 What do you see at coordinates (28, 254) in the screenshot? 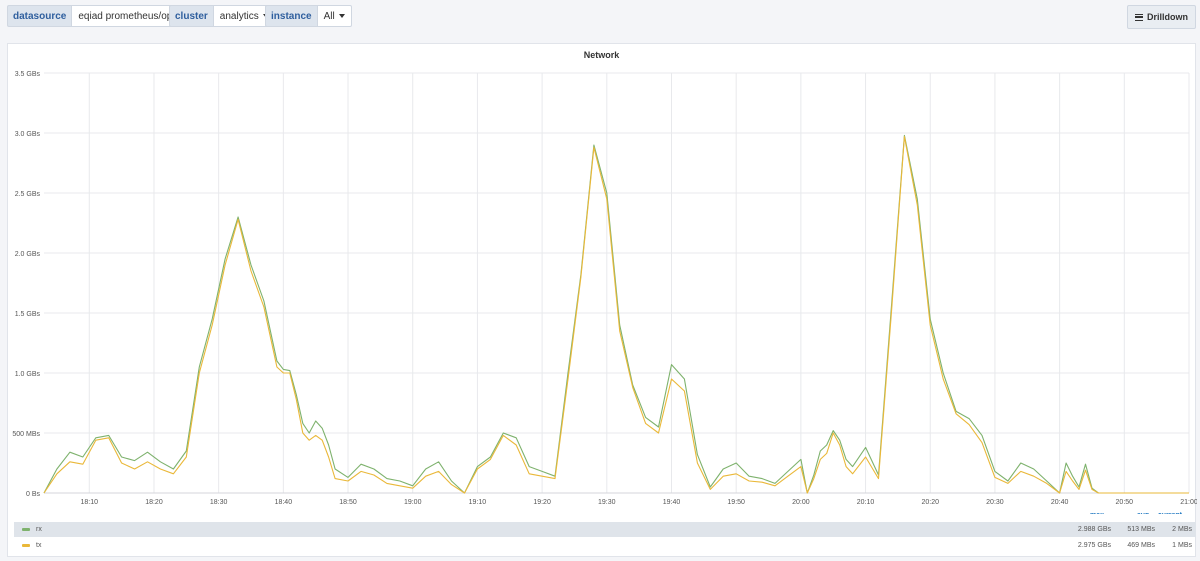
I see `y-tick-label: 2.0 GBs` at bounding box center [28, 254].